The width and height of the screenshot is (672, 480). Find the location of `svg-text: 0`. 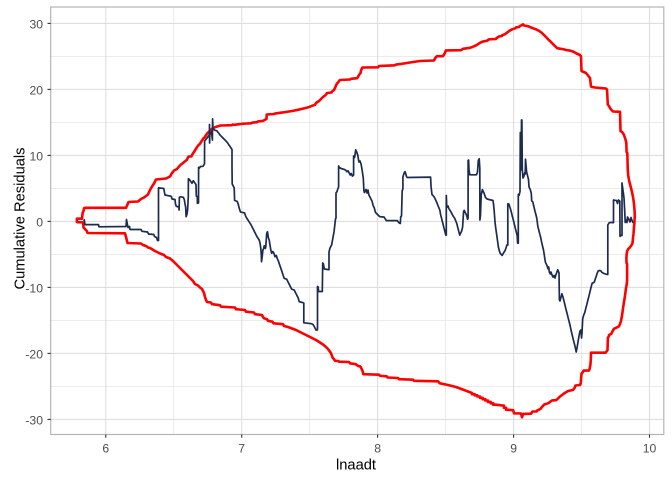

svg-text: 0 is located at coordinates (39, 223).